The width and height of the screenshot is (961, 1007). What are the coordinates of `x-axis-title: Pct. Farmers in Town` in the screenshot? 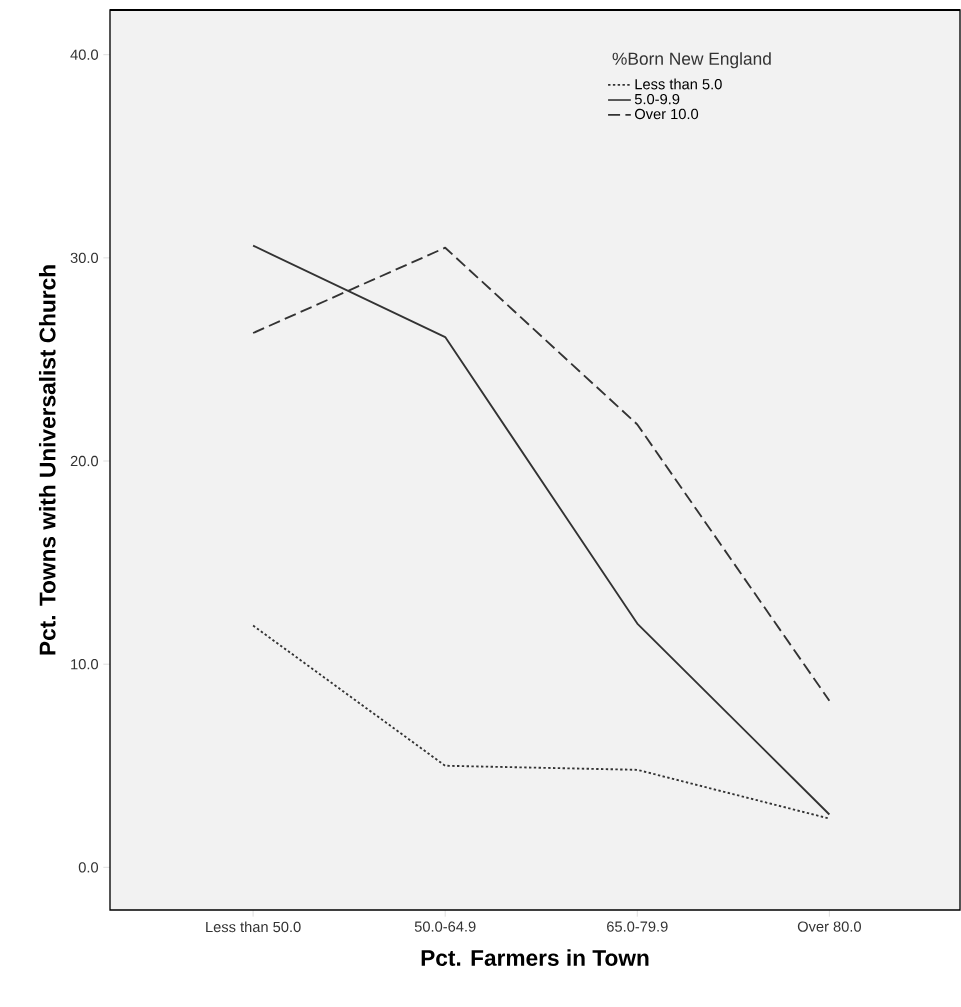 It's located at (535, 957).